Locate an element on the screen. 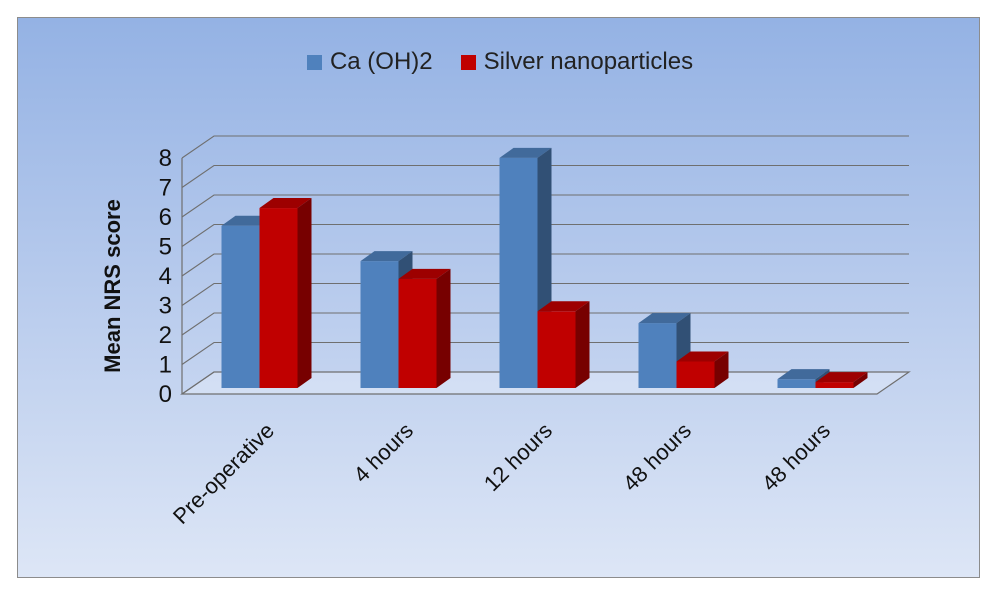  x-tick-label: 12 hours is located at coordinates (518, 457).